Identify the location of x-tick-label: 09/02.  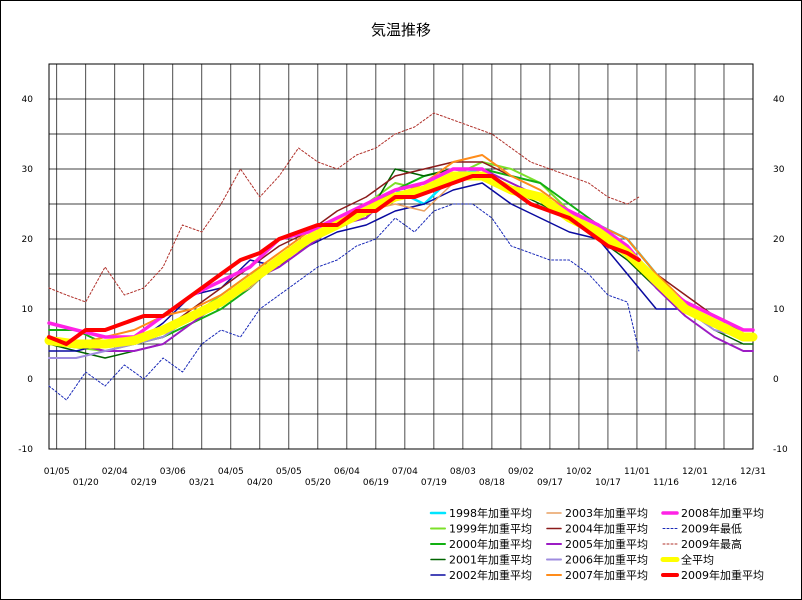
(521, 472).